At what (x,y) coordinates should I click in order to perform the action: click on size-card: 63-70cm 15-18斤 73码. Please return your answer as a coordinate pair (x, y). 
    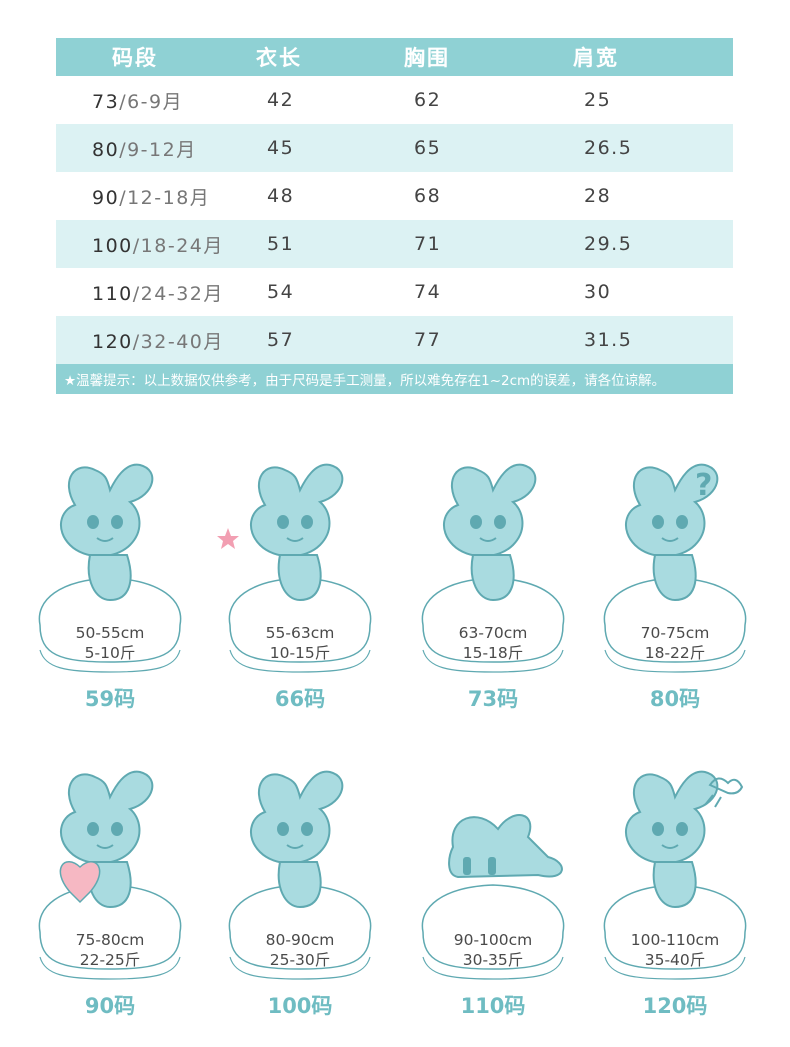
    Looking at the image, I should click on (493, 580).